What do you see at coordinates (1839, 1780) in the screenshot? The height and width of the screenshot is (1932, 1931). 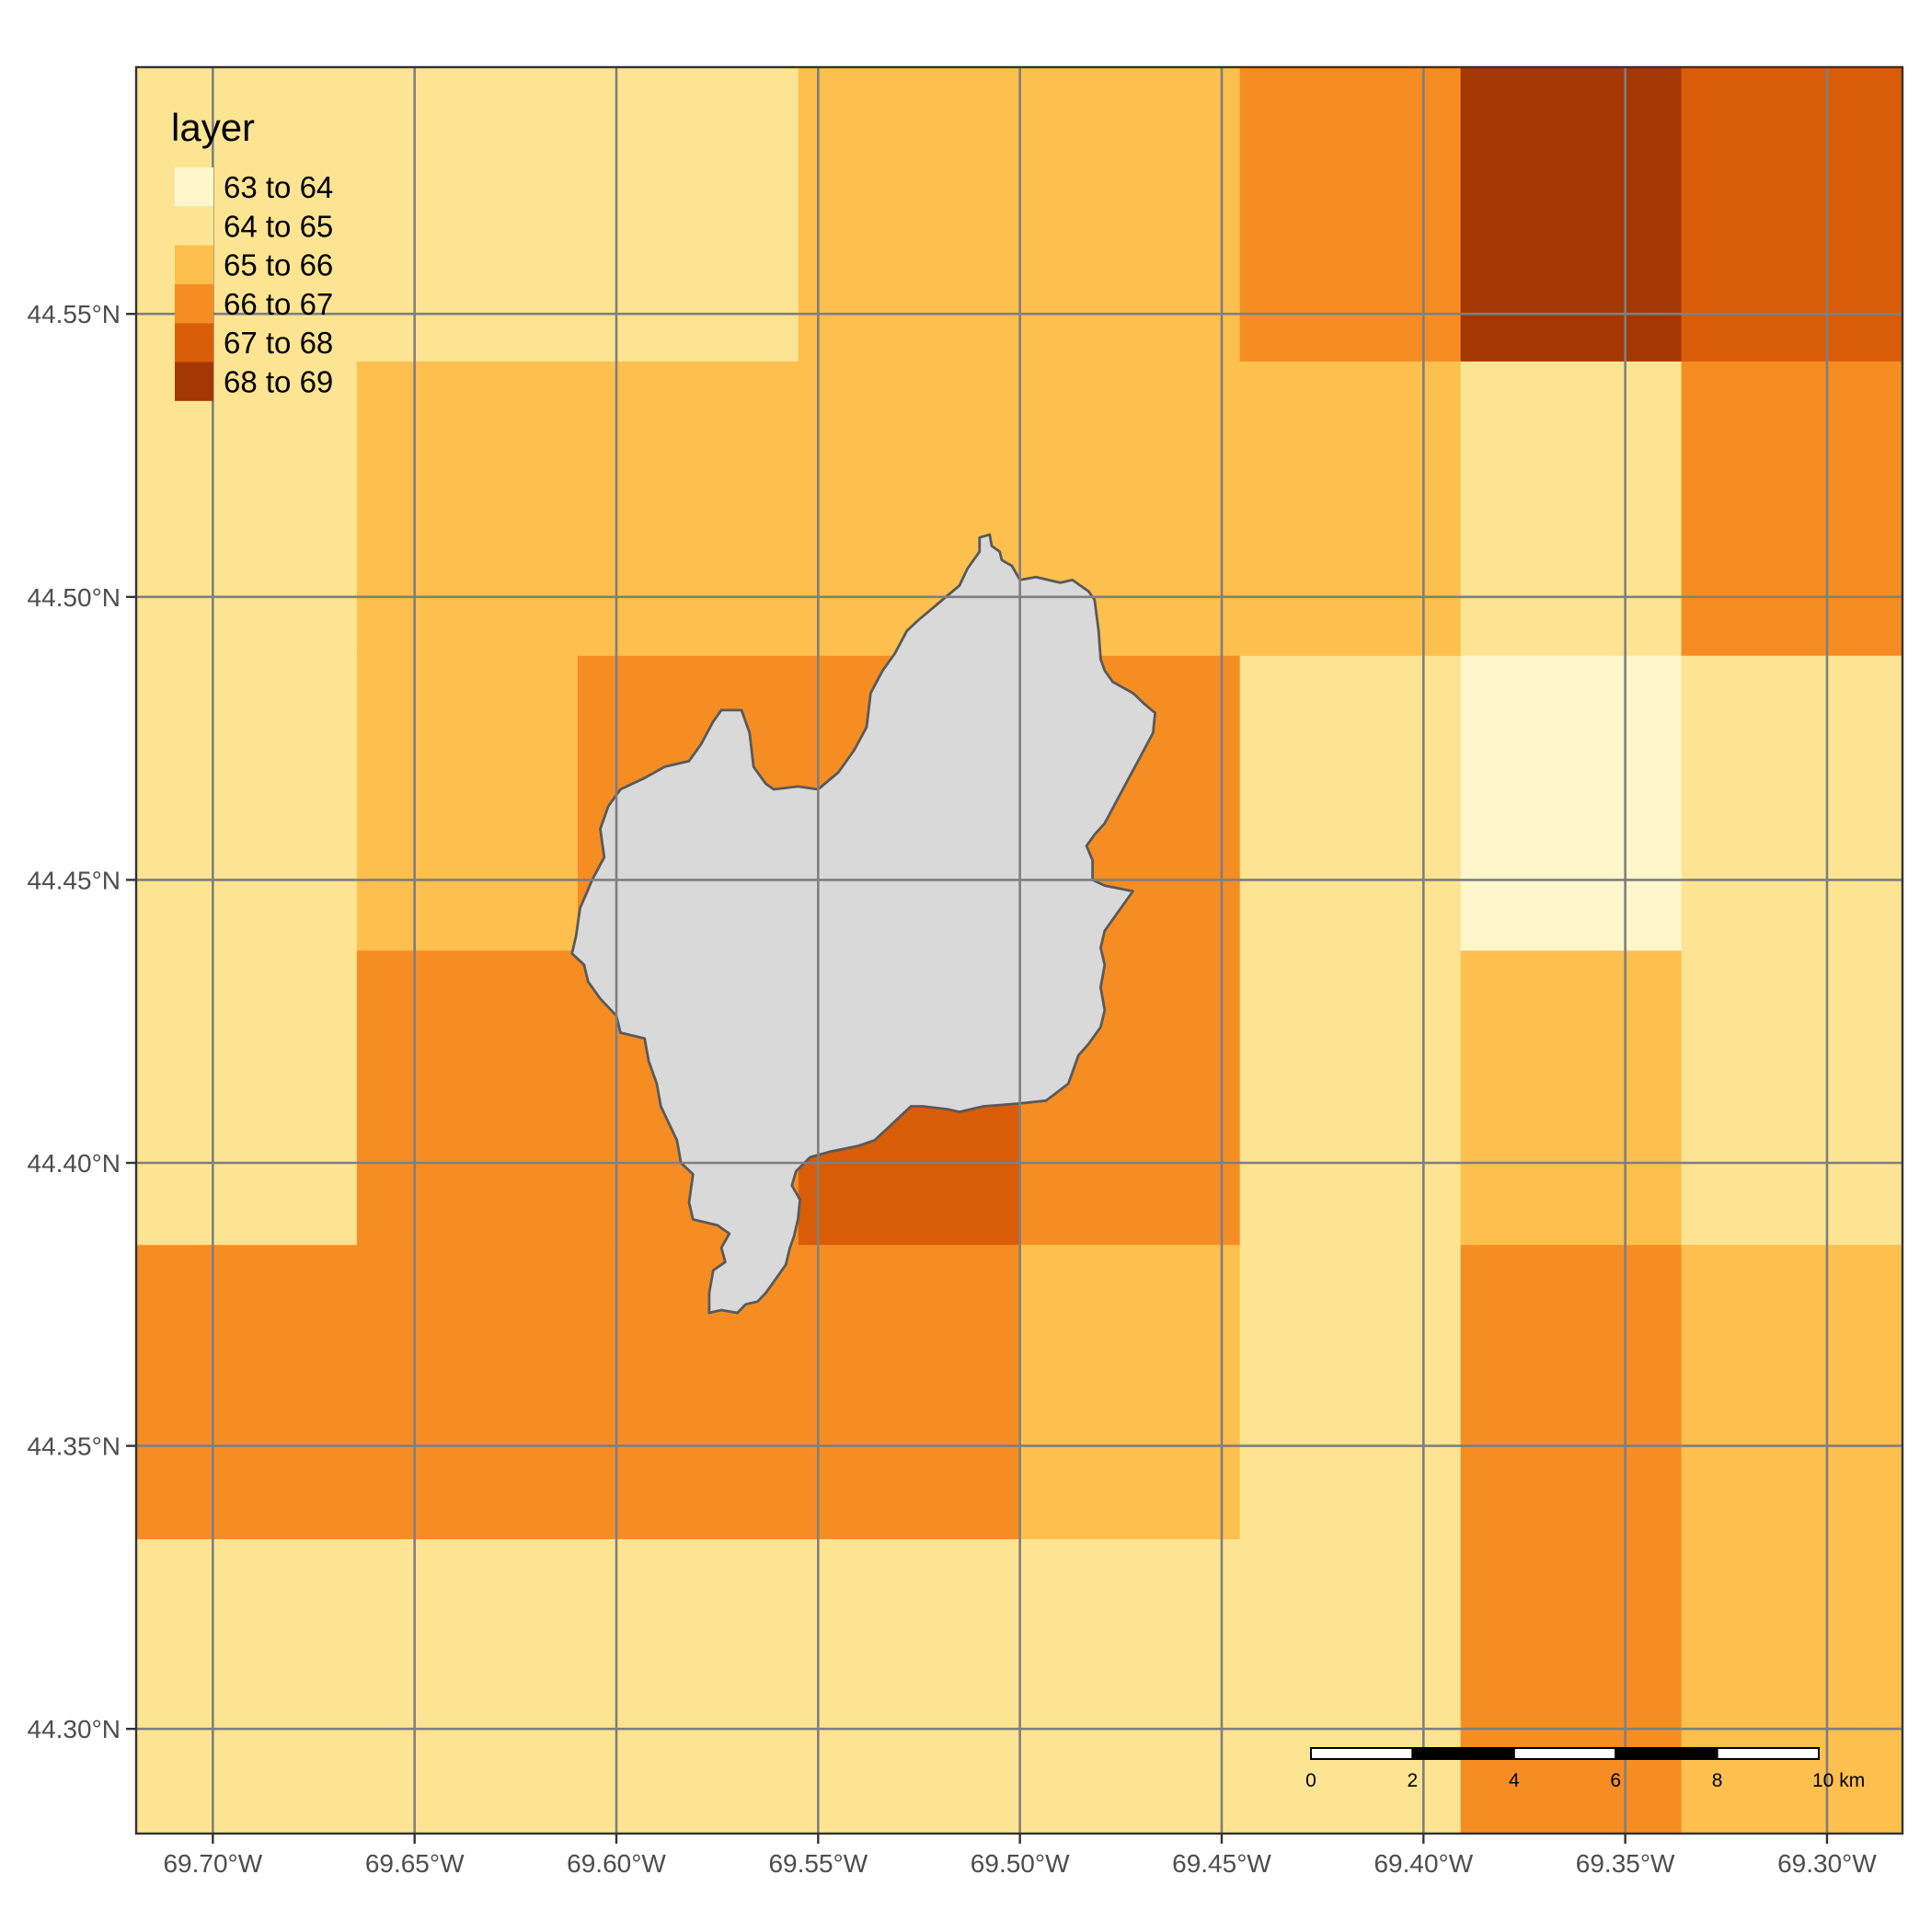 I see `scale-bar-label: 10 km` at bounding box center [1839, 1780].